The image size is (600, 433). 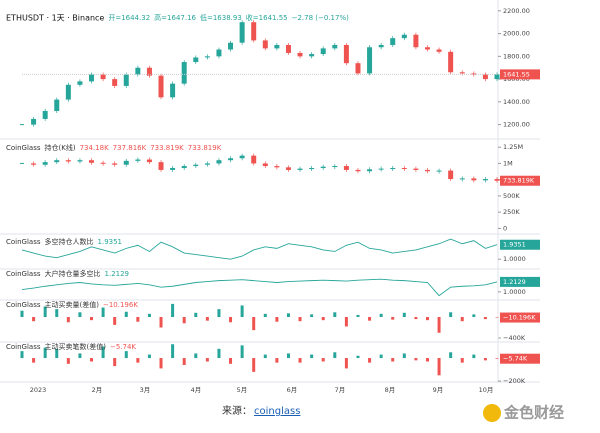 What do you see at coordinates (516, 125) in the screenshot?
I see `y-tick-label: 1200.00` at bounding box center [516, 125].